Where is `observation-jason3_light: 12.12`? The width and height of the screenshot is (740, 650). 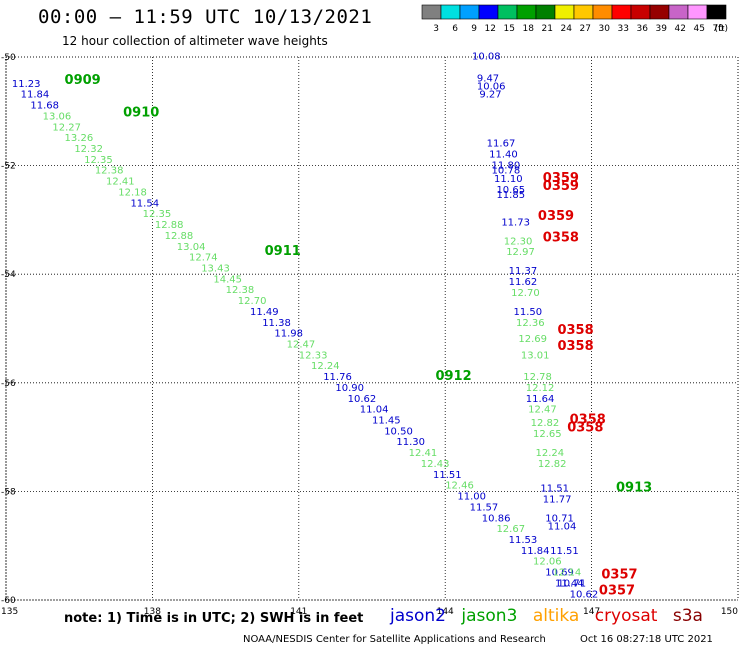 observation-jason3_light: 12.12 is located at coordinates (540, 388).